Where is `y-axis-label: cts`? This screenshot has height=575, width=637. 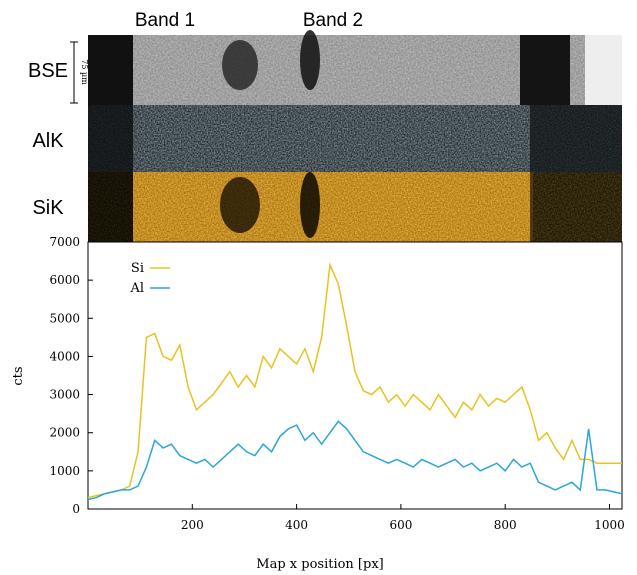 y-axis-label: cts is located at coordinates (18, 375).